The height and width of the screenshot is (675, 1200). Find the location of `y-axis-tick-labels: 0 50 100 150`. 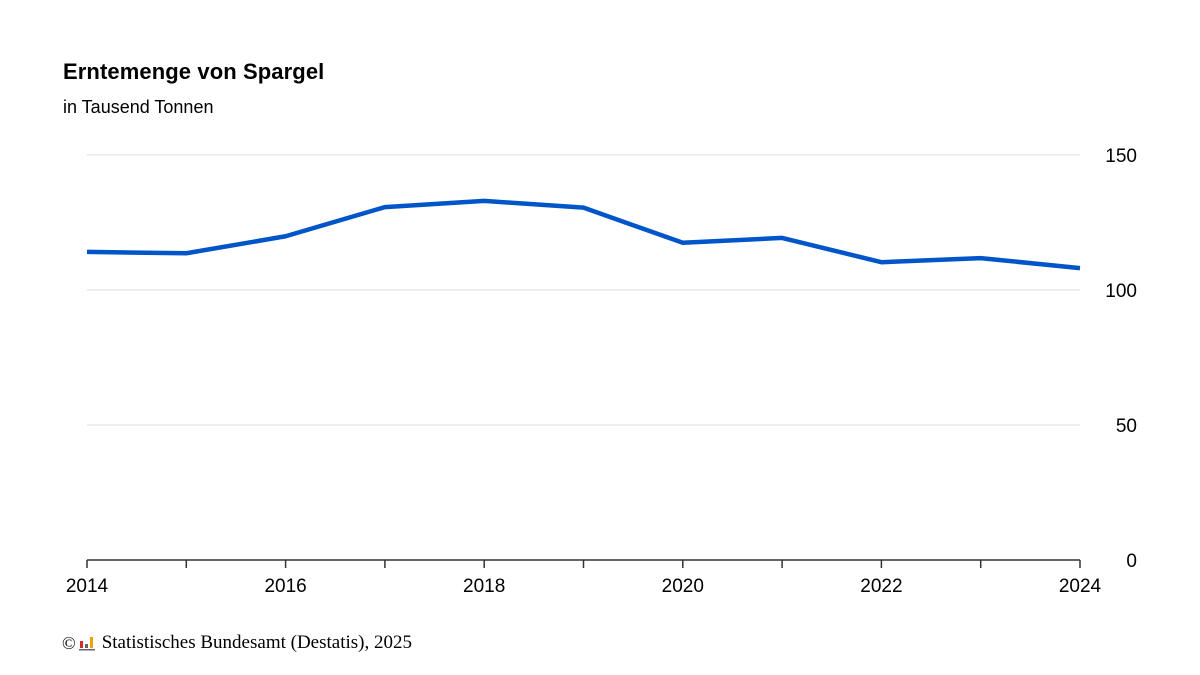

y-axis-tick-labels: 0 50 100 150 is located at coordinates (1121, 359).